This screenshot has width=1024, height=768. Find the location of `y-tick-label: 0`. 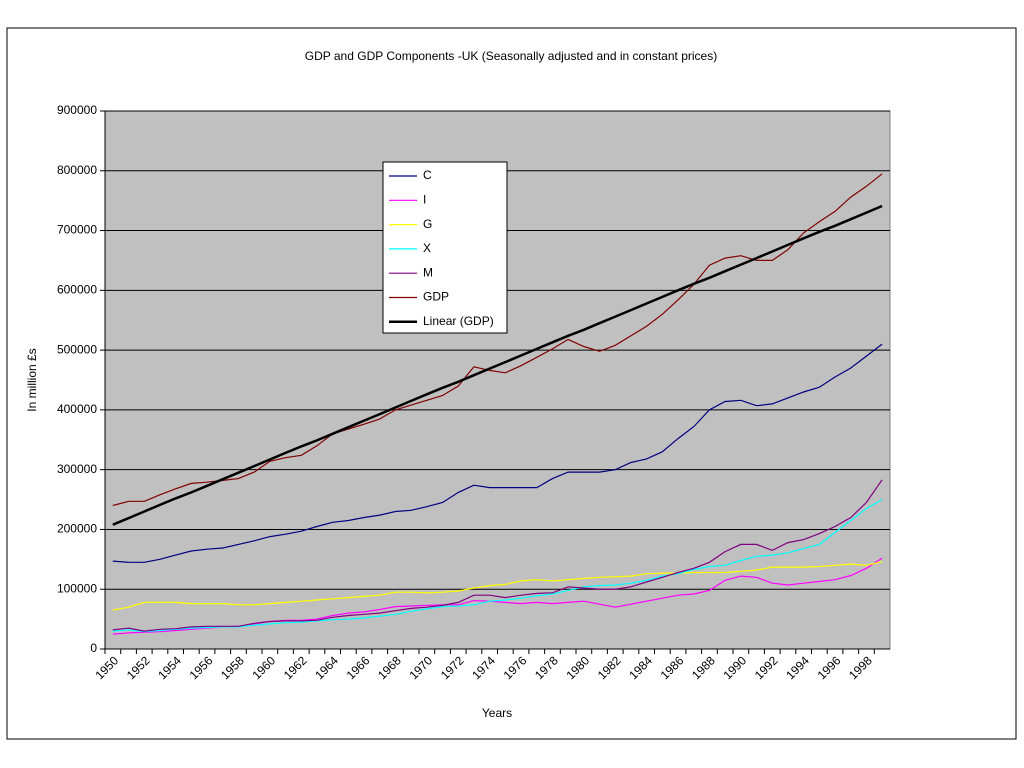

y-tick-label: 0 is located at coordinates (93, 648).